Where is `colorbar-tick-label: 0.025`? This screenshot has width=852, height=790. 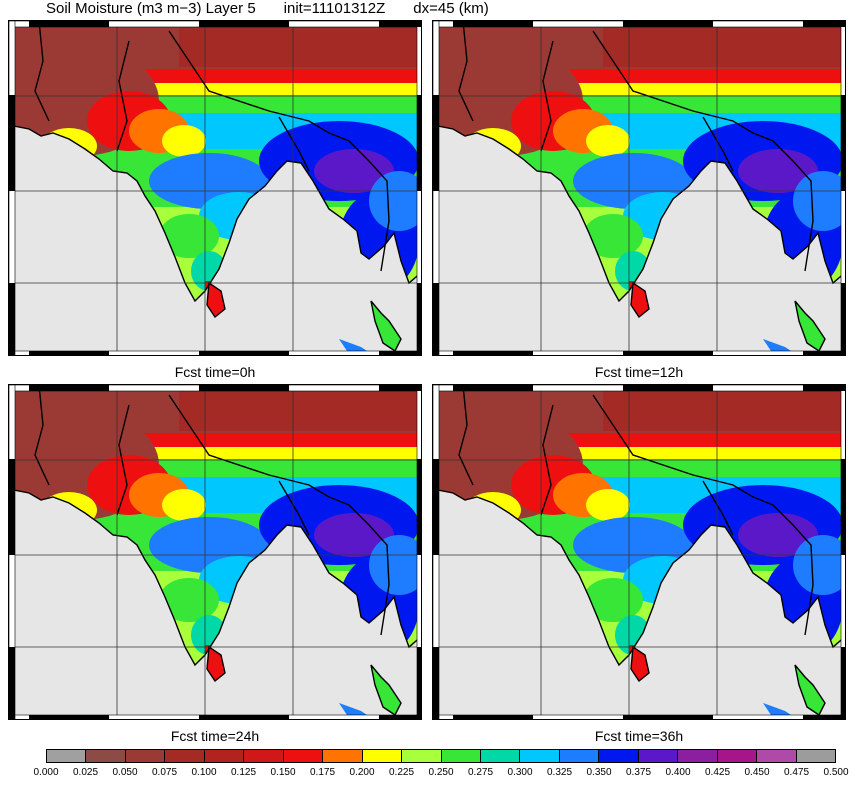 colorbar-tick-label: 0.025 is located at coordinates (85, 772).